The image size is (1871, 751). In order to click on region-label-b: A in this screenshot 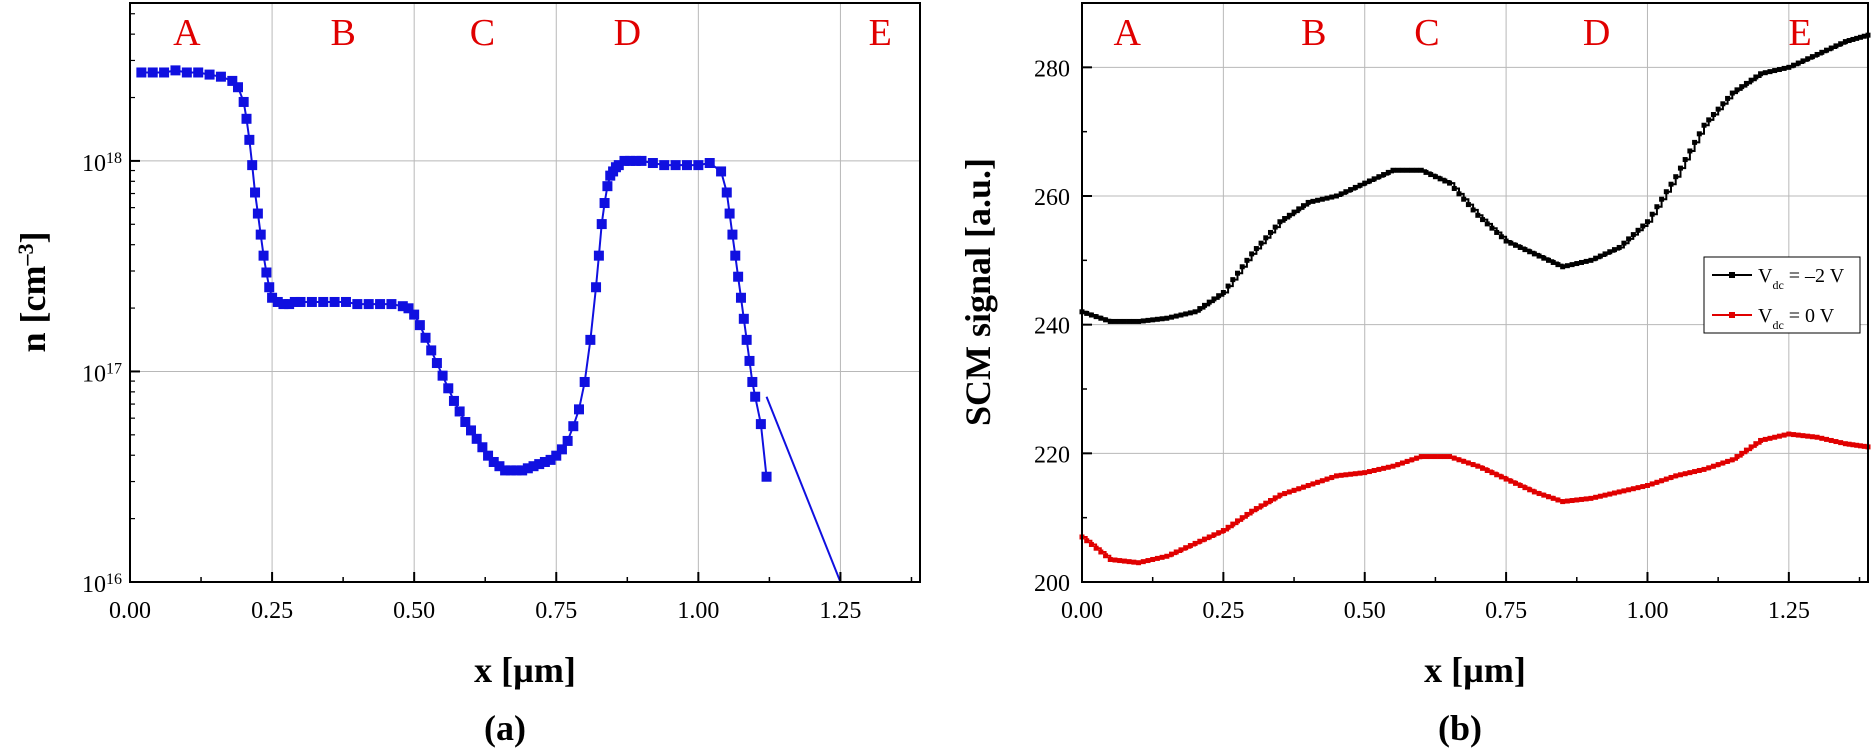, I will do `click(1128, 33)`.